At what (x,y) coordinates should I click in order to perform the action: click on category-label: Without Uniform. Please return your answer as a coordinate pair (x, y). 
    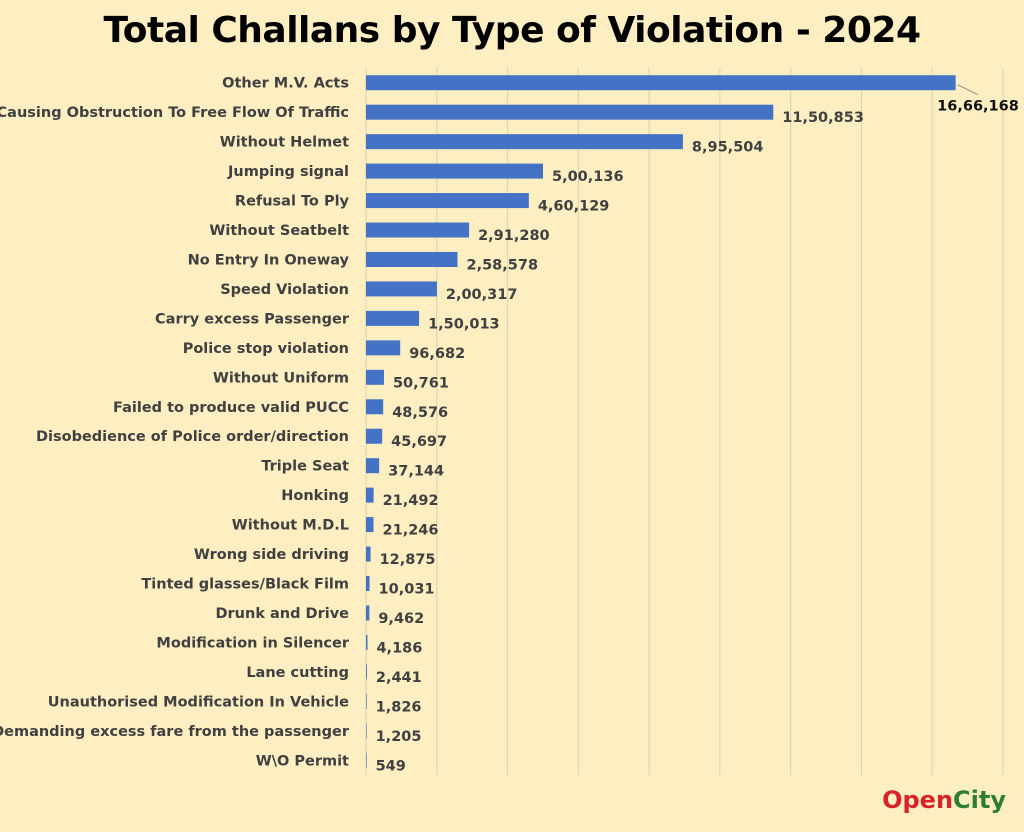
    Looking at the image, I should click on (281, 378).